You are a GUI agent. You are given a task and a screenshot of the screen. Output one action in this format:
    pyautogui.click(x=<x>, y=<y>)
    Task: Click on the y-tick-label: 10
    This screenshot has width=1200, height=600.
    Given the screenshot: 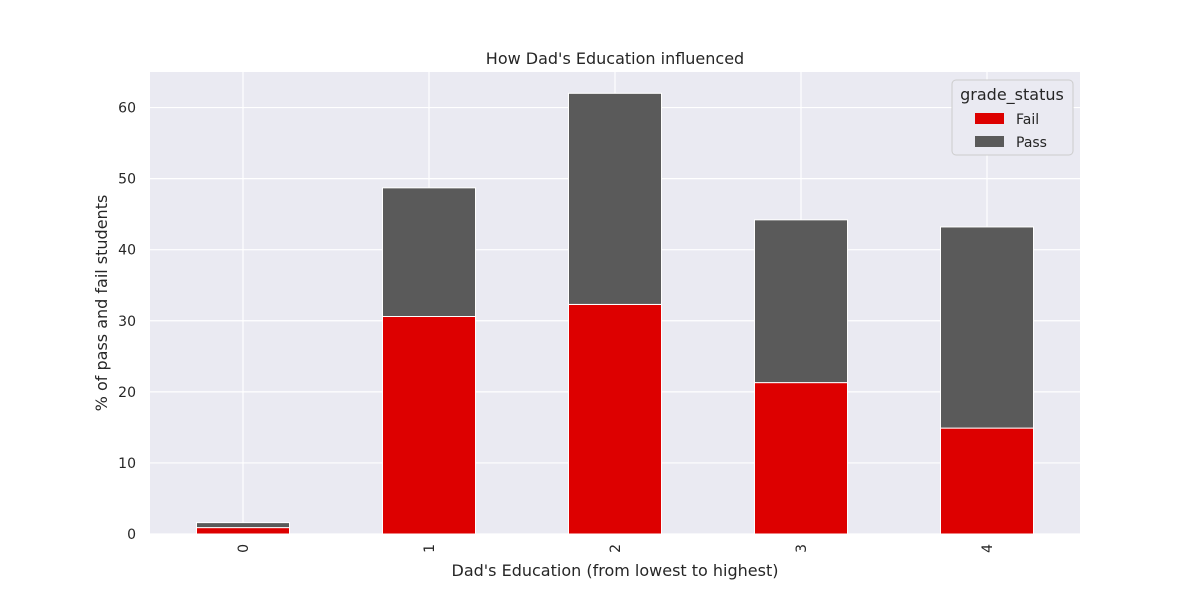 What is the action you would take?
    pyautogui.click(x=127, y=464)
    